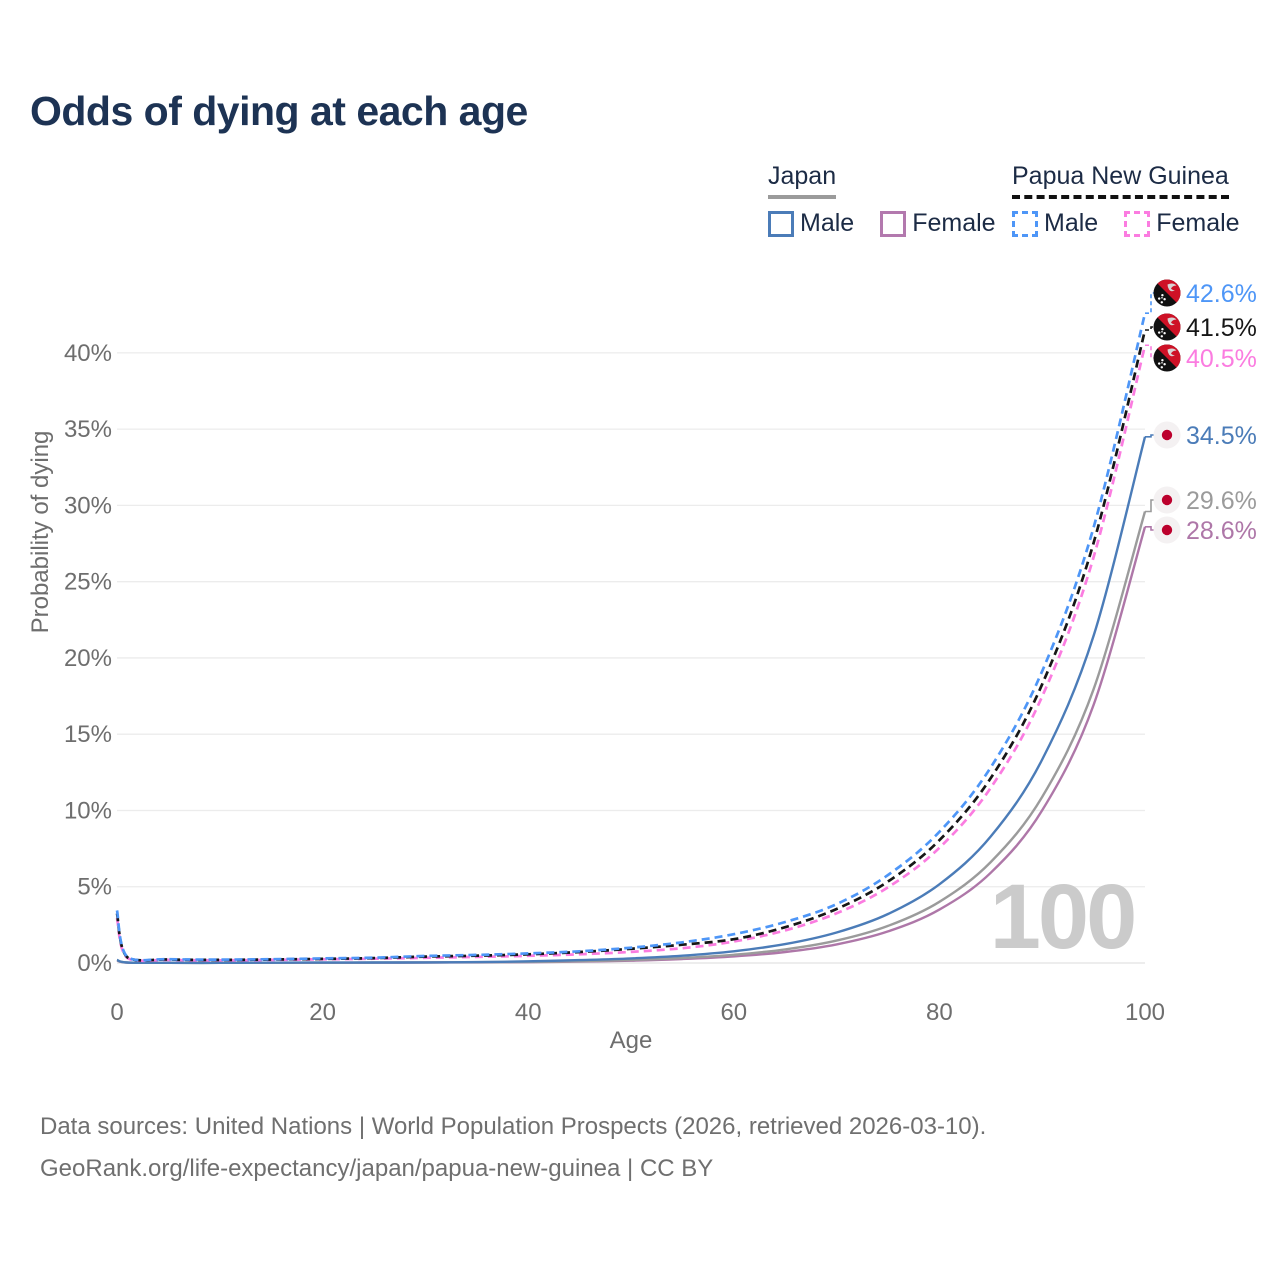 This screenshot has height=1280, width=1280. What do you see at coordinates (1025, 223) in the screenshot?
I see `png-male-swatch-icon` at bounding box center [1025, 223].